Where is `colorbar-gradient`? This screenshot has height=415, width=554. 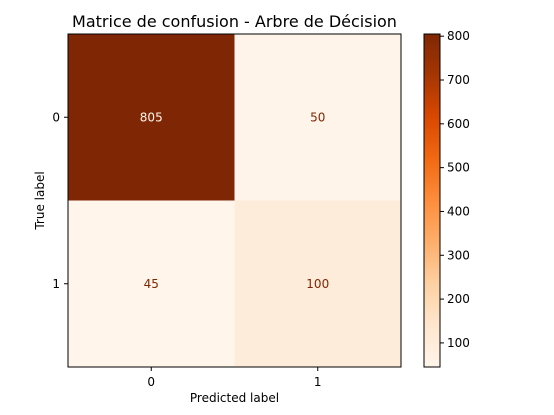 colorbar-gradient is located at coordinates (432, 200).